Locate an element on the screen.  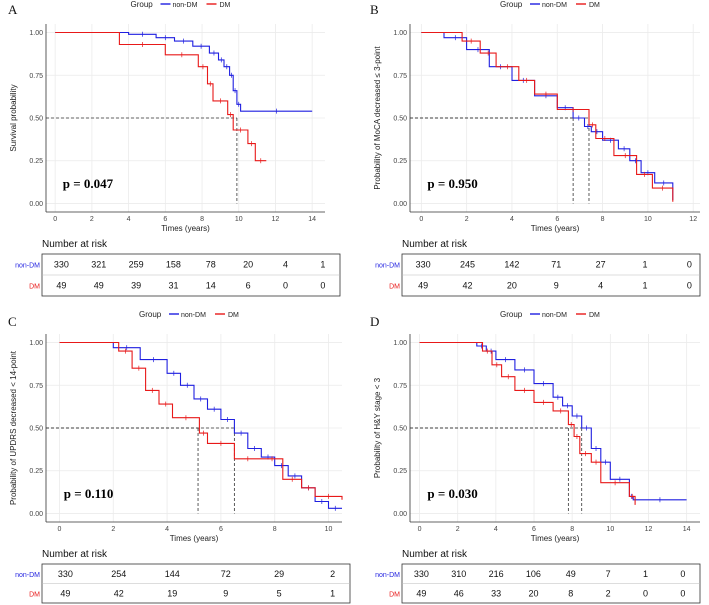
y-axis-label: Survival probability is located at coordinates (13, 117).